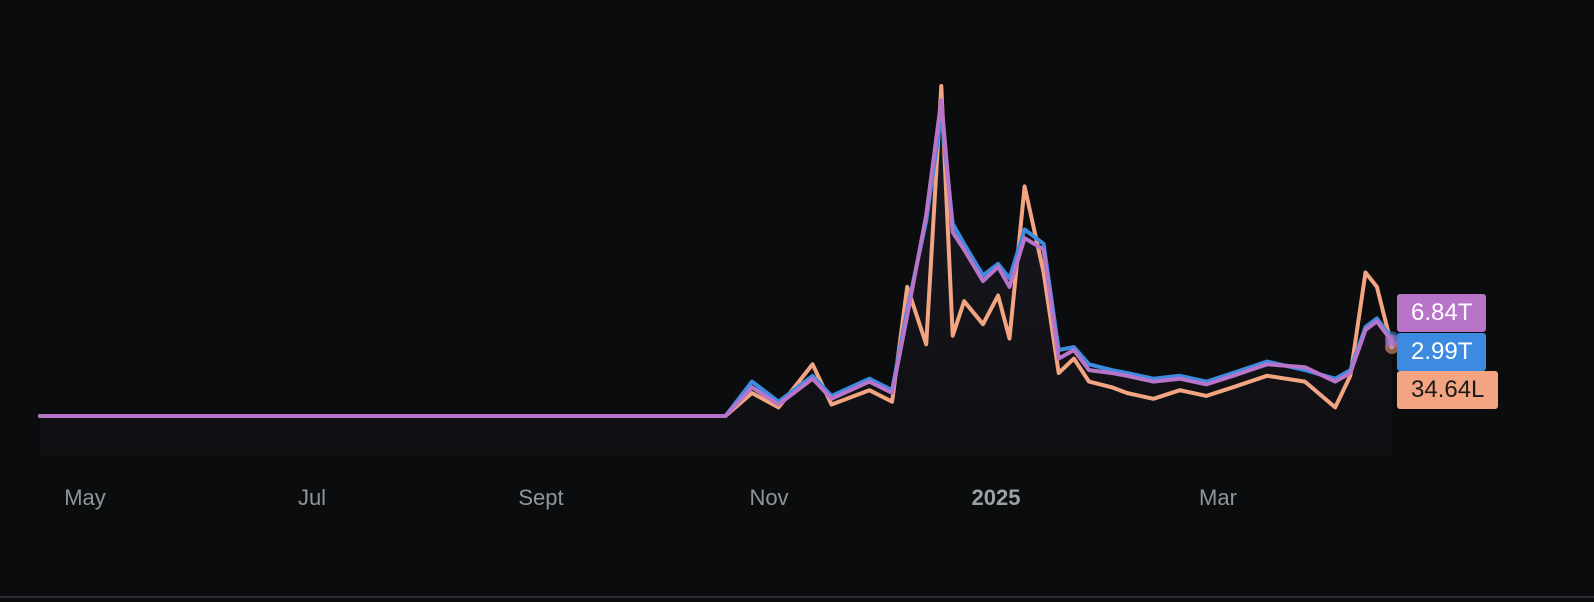 The image size is (1594, 602). I want to click on x-tick-label: Sept, so click(540, 497).